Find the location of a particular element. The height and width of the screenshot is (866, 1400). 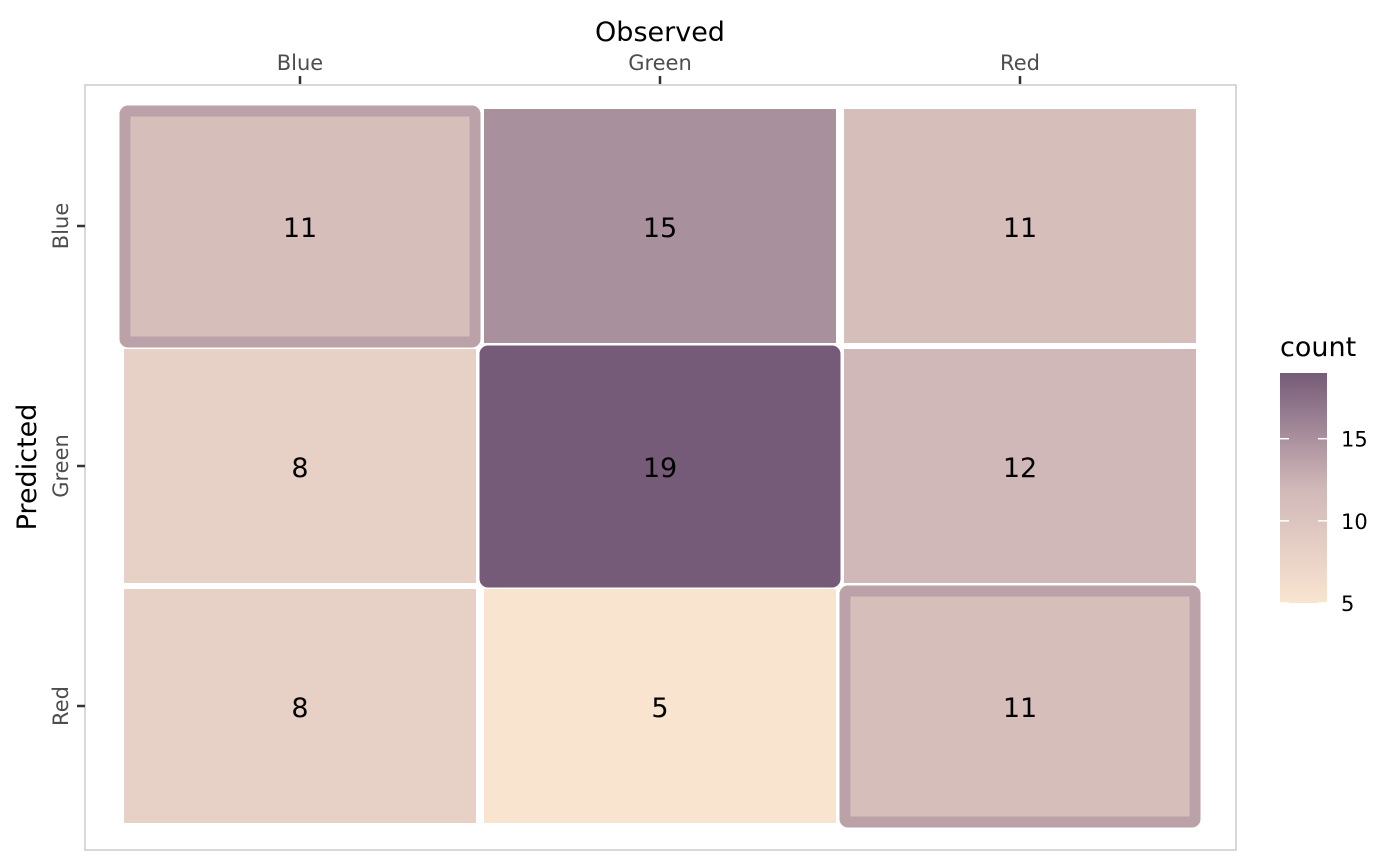

cell-value-label: 15 is located at coordinates (660, 228).